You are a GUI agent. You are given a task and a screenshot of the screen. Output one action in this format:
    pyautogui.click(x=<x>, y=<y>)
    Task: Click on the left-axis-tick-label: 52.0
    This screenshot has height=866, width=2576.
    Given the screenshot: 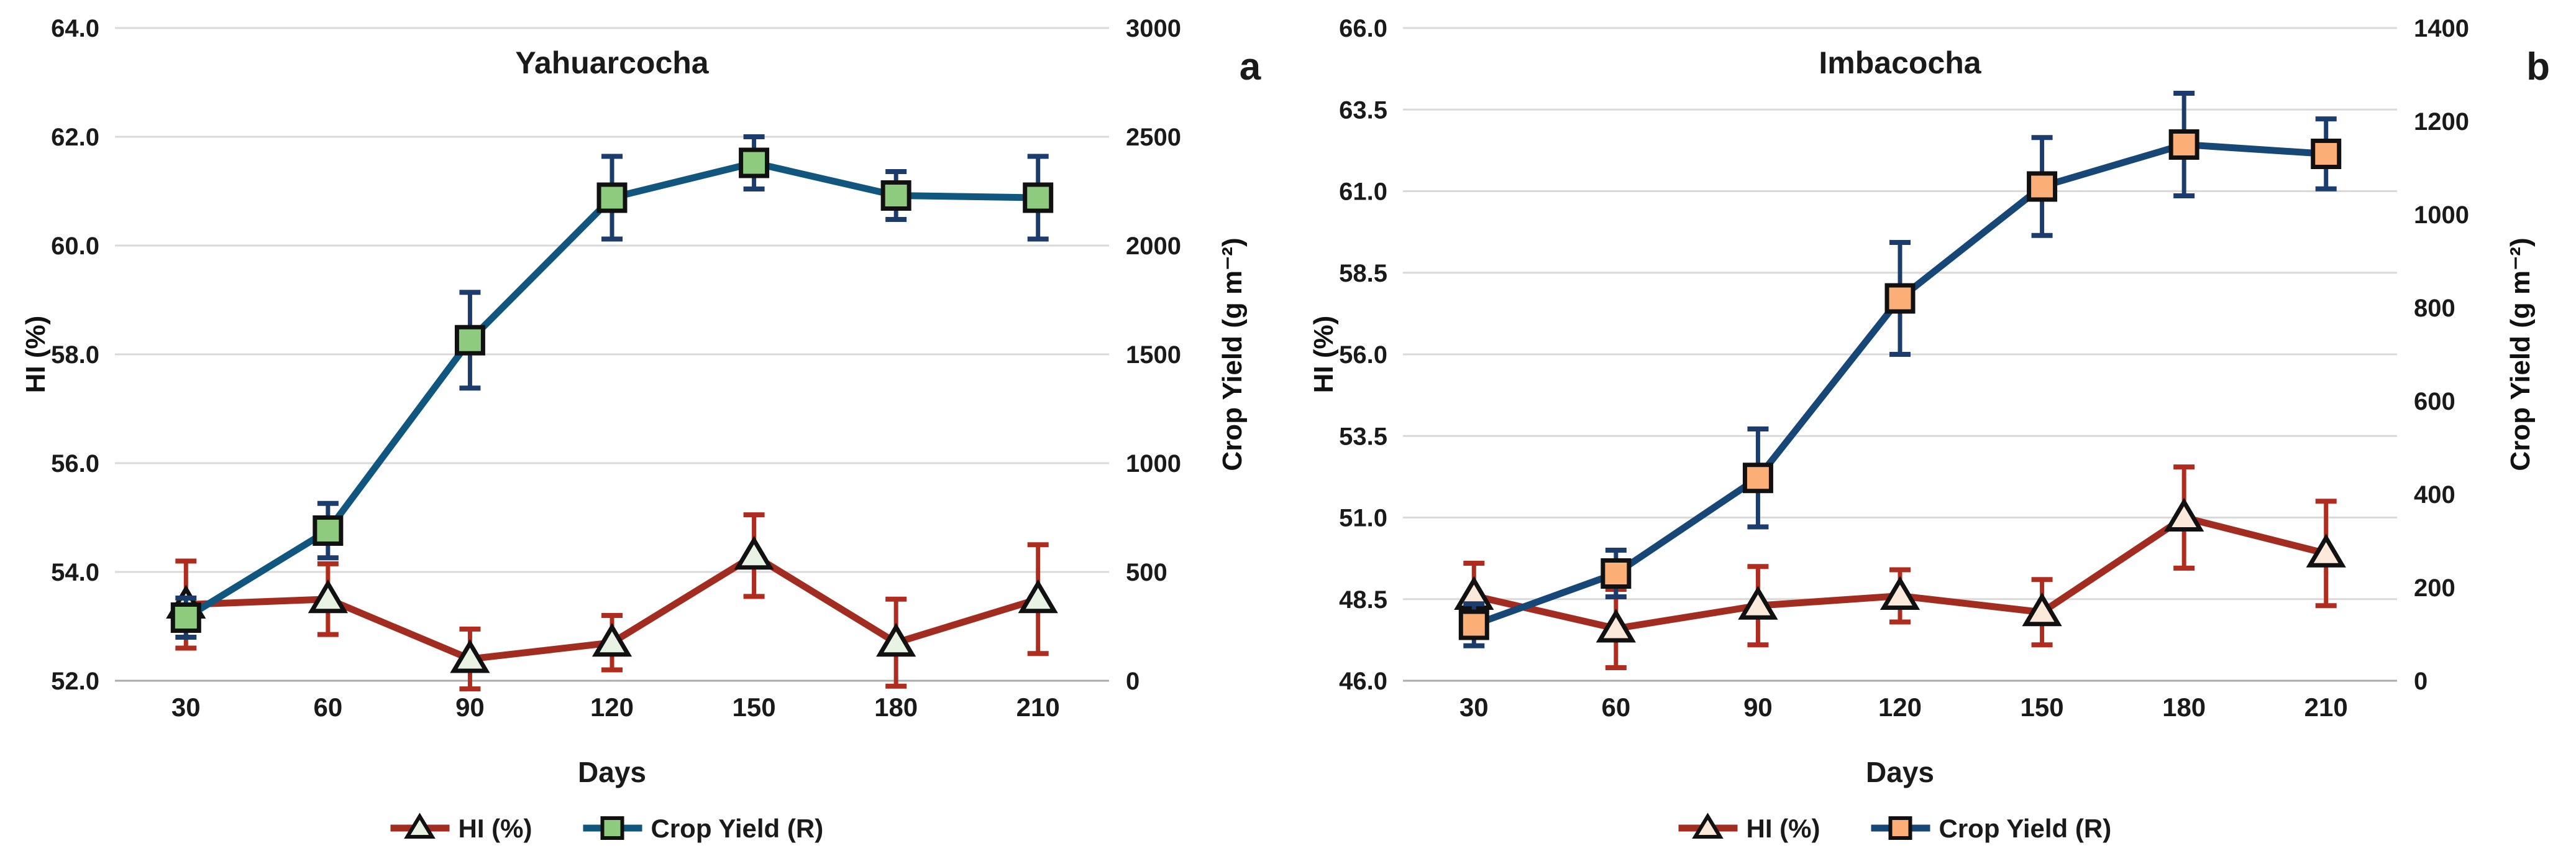 What is the action you would take?
    pyautogui.click(x=75, y=681)
    